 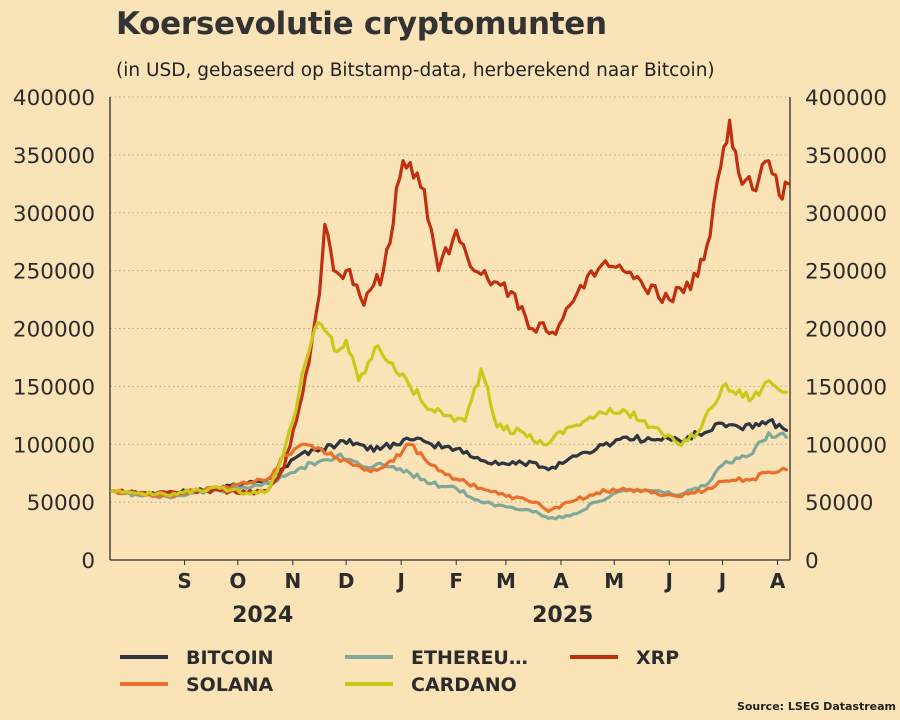 What do you see at coordinates (262, 615) in the screenshot?
I see `x-year-label: 2024` at bounding box center [262, 615].